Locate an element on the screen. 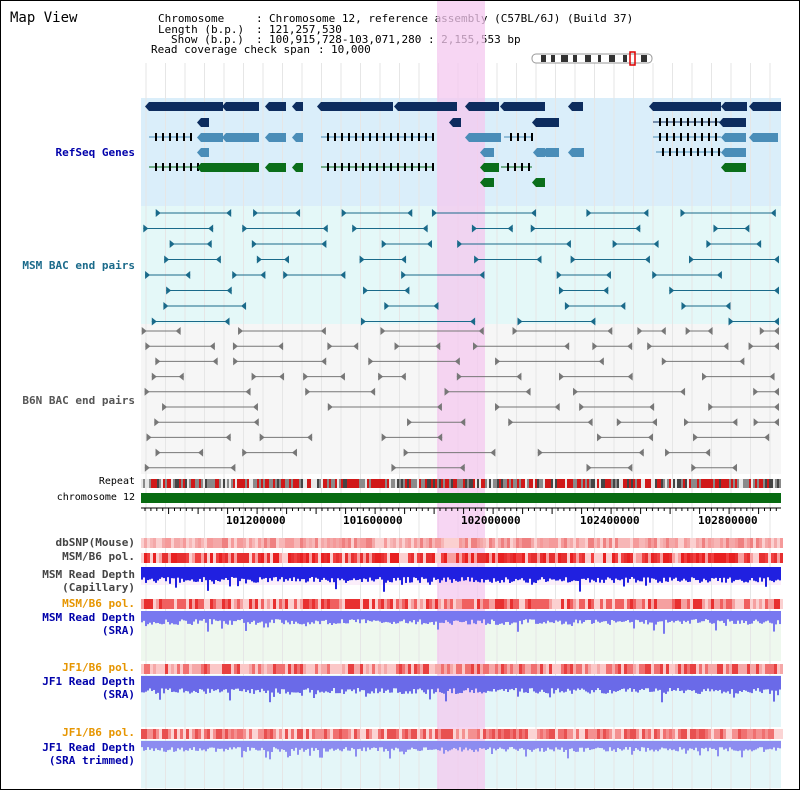 The image size is (800, 790). track-label-dbsnp: dbSNP(Mouse) is located at coordinates (95, 542).